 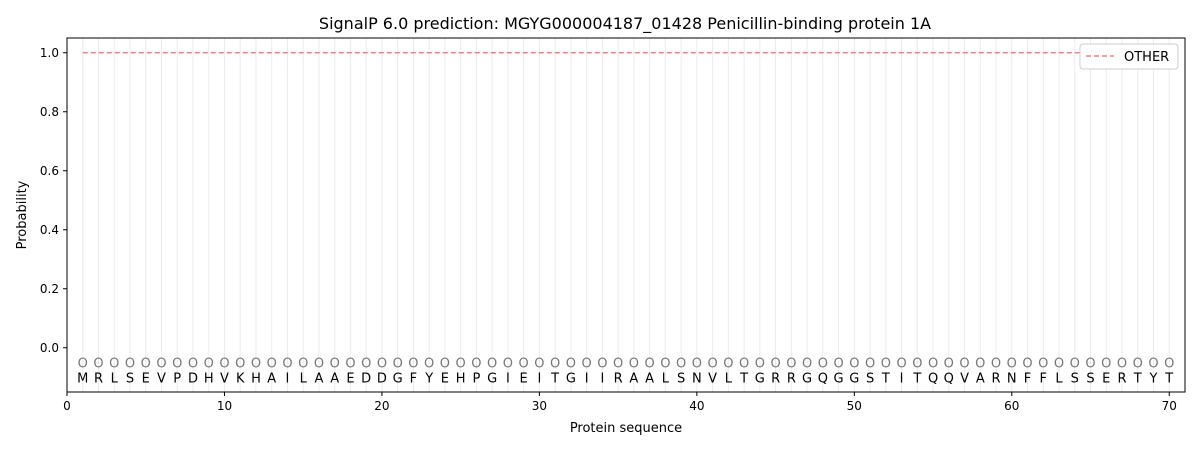 What do you see at coordinates (1169, 406) in the screenshot?
I see `x-tick-label: 70` at bounding box center [1169, 406].